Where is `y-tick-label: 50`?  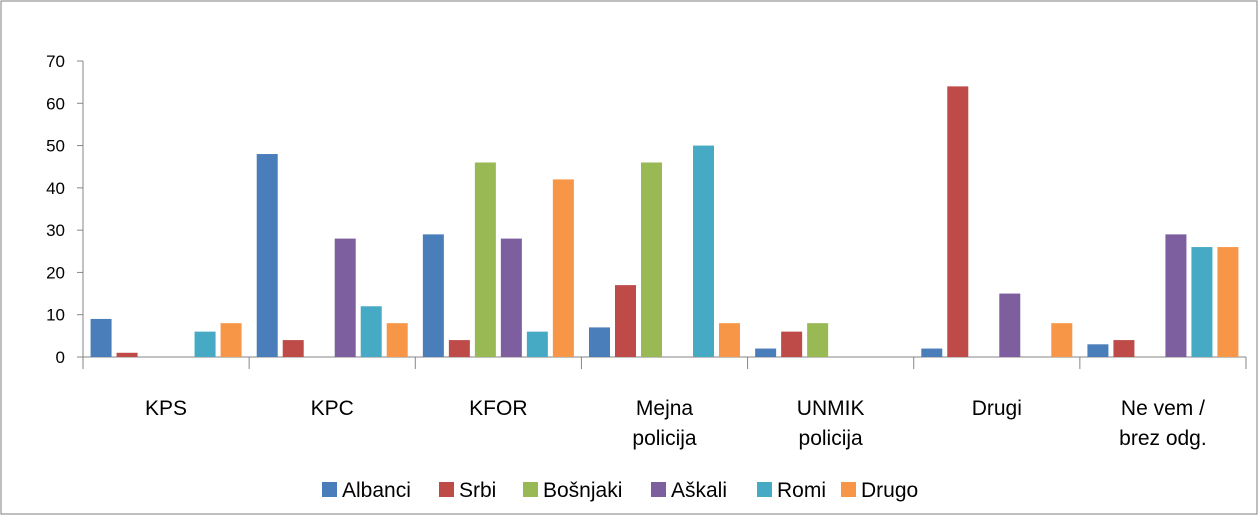
y-tick-label: 50 is located at coordinates (55, 146).